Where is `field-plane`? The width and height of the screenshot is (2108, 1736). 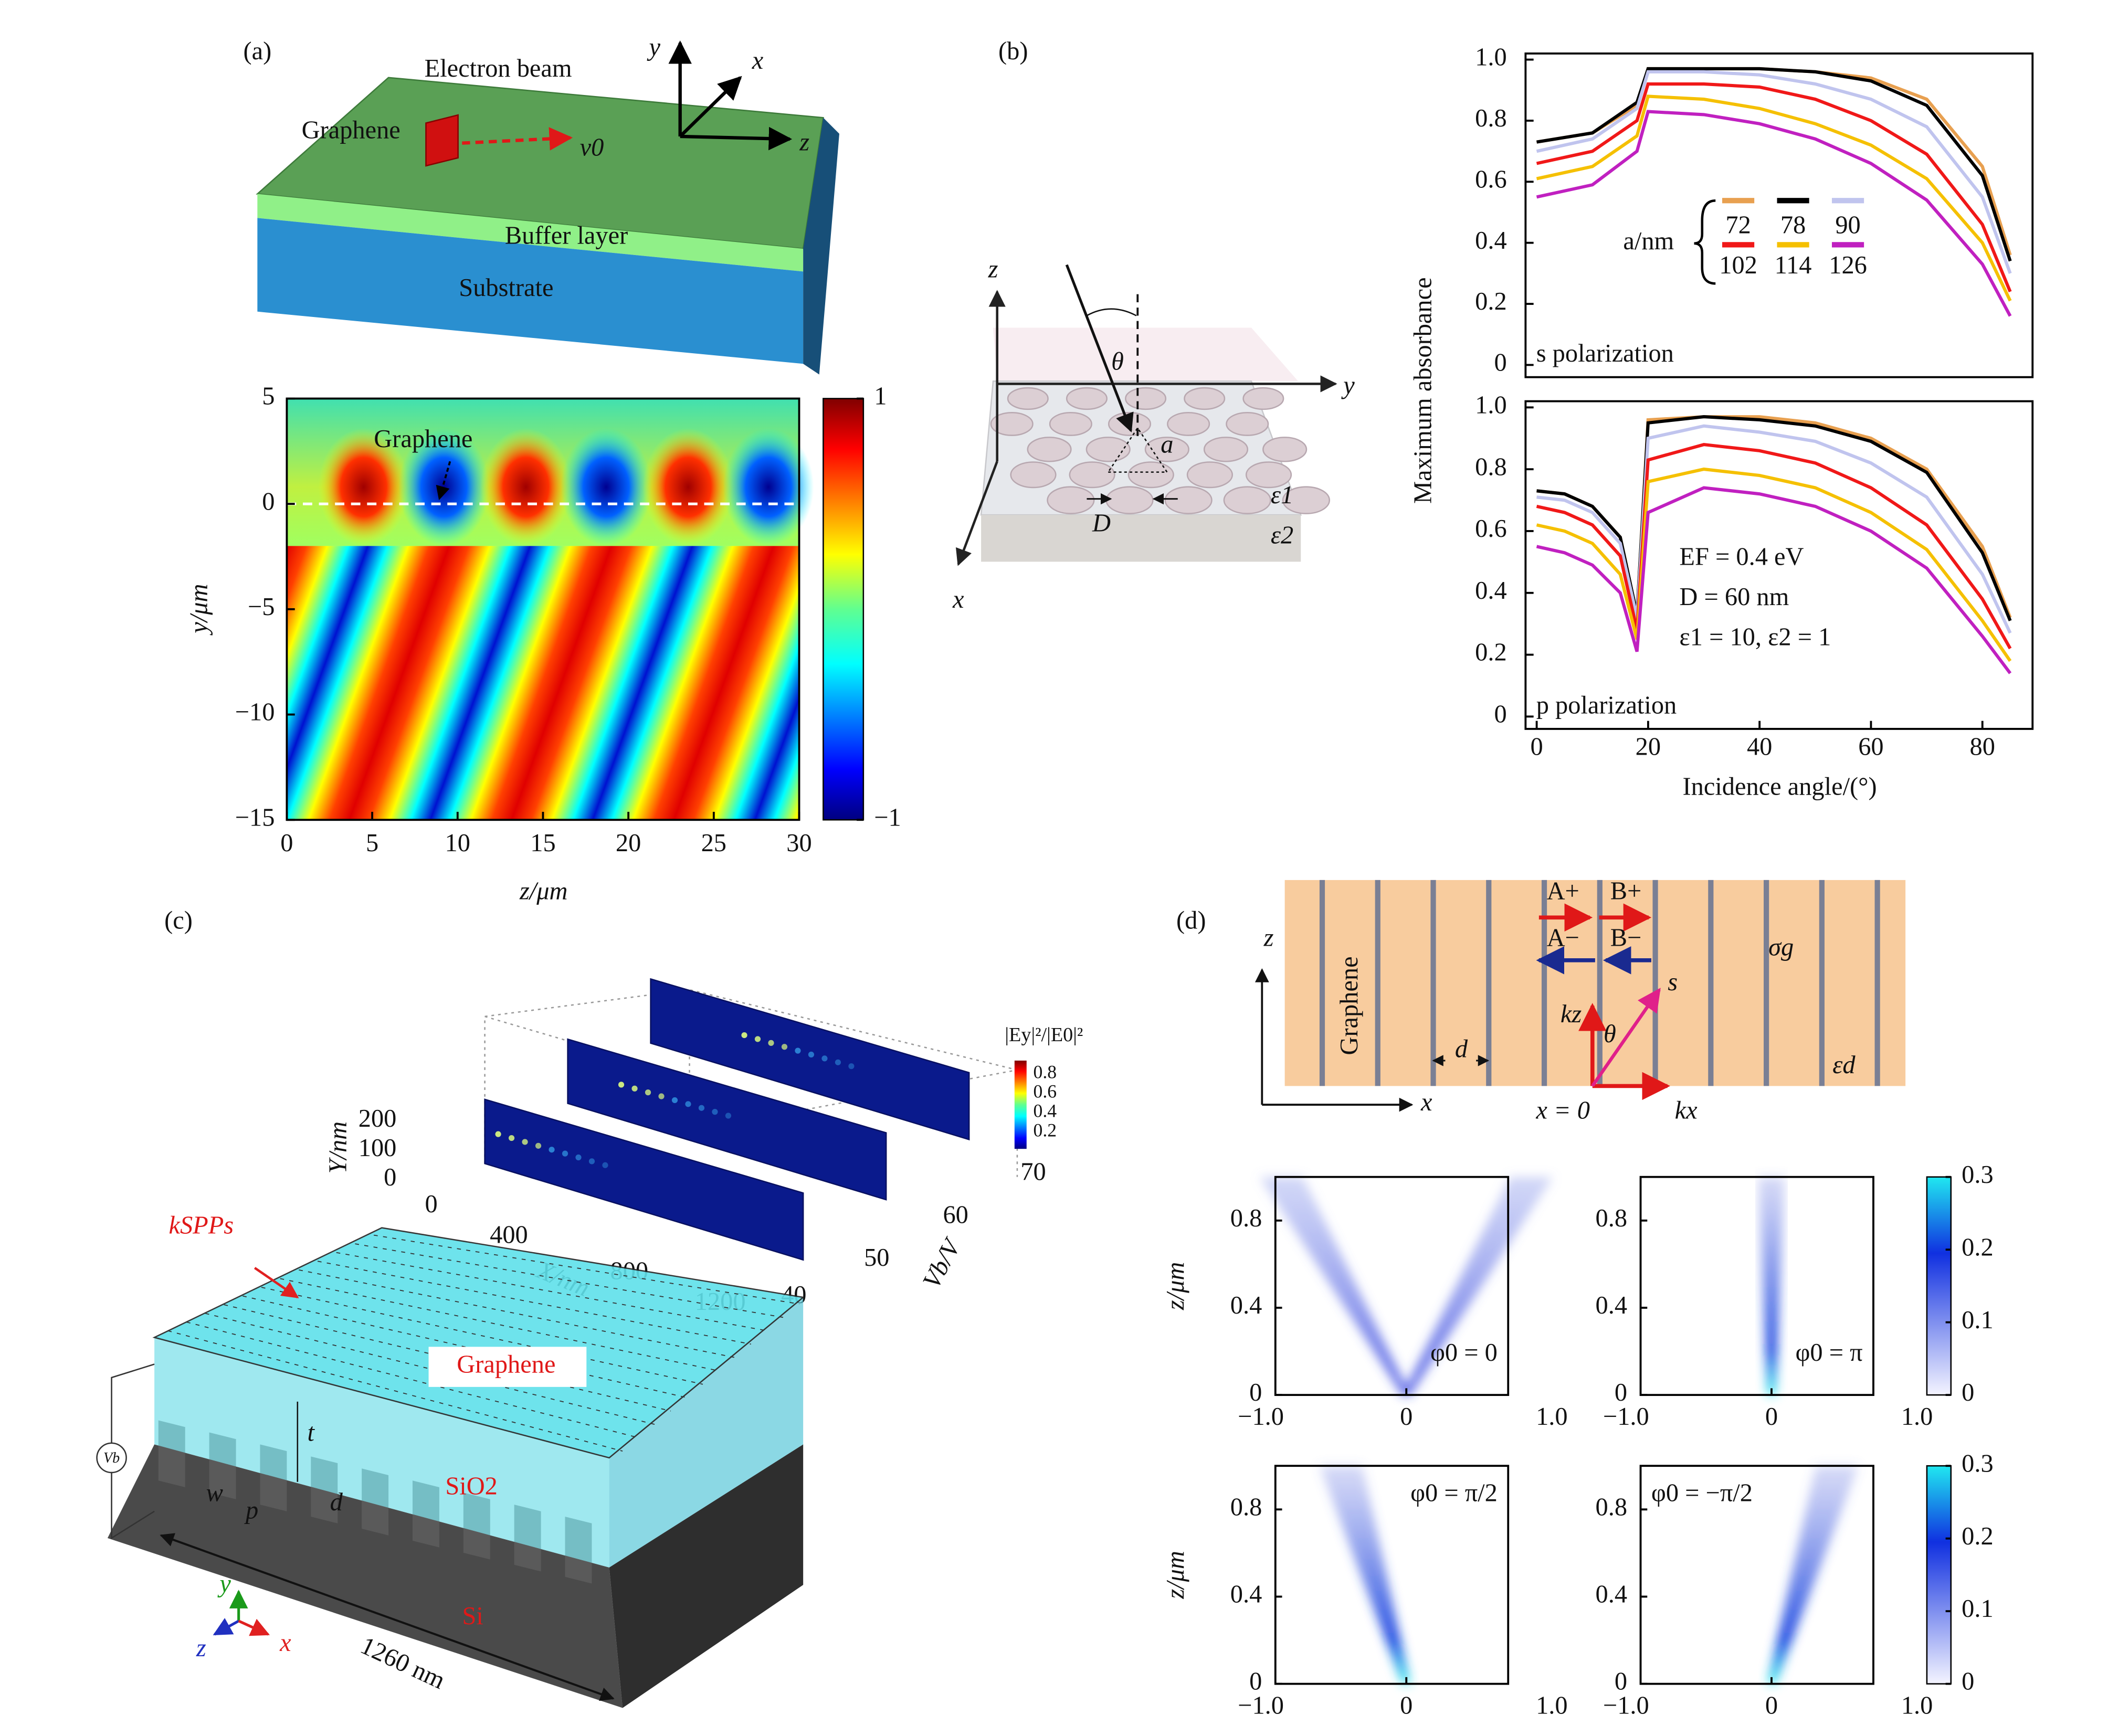
field-plane is located at coordinates (810, 1059).